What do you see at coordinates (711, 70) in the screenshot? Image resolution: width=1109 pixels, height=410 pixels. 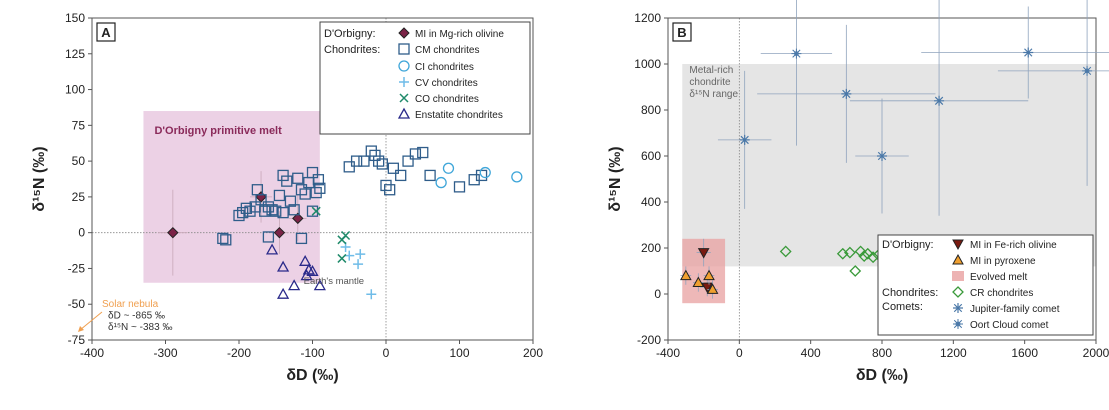 I see `metal-rich-range-line: Metal-rich` at bounding box center [711, 70].